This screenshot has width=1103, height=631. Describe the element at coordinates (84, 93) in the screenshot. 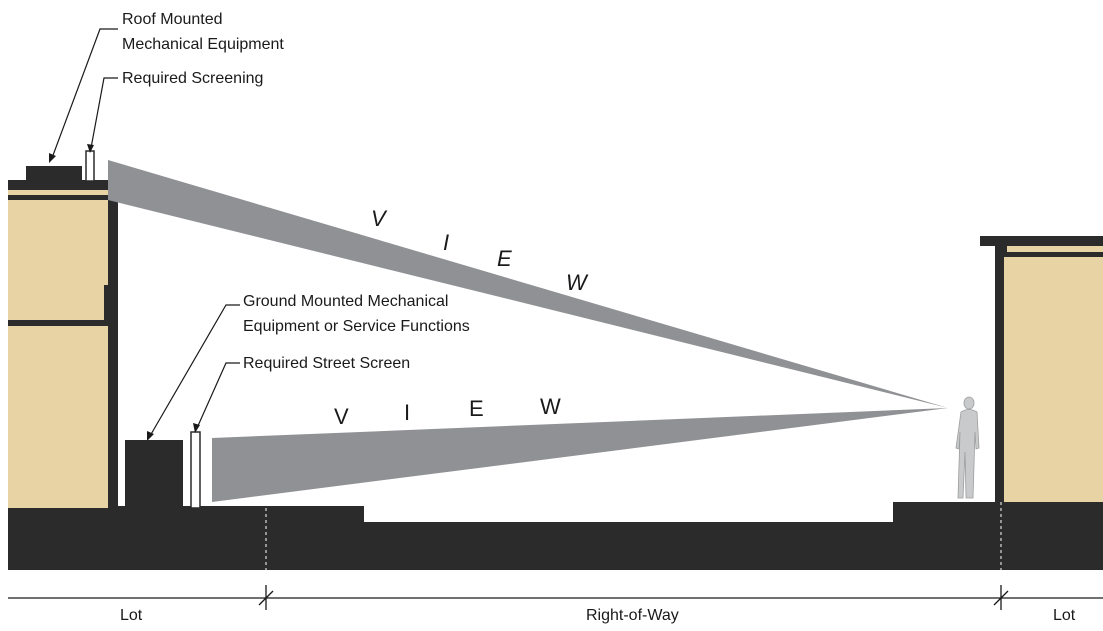

I see `roof-equipment-leader` at that location.